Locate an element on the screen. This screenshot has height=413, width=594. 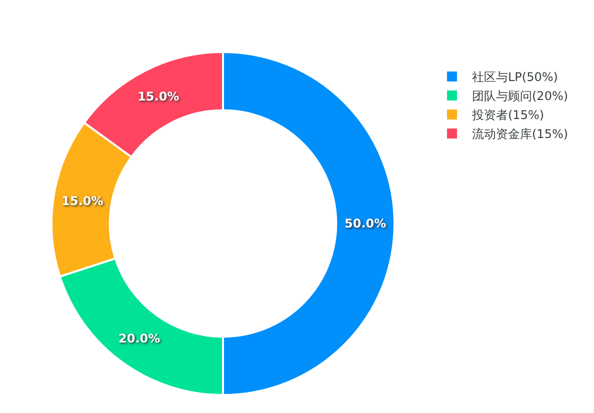
data-label: 50.0% is located at coordinates (365, 223).